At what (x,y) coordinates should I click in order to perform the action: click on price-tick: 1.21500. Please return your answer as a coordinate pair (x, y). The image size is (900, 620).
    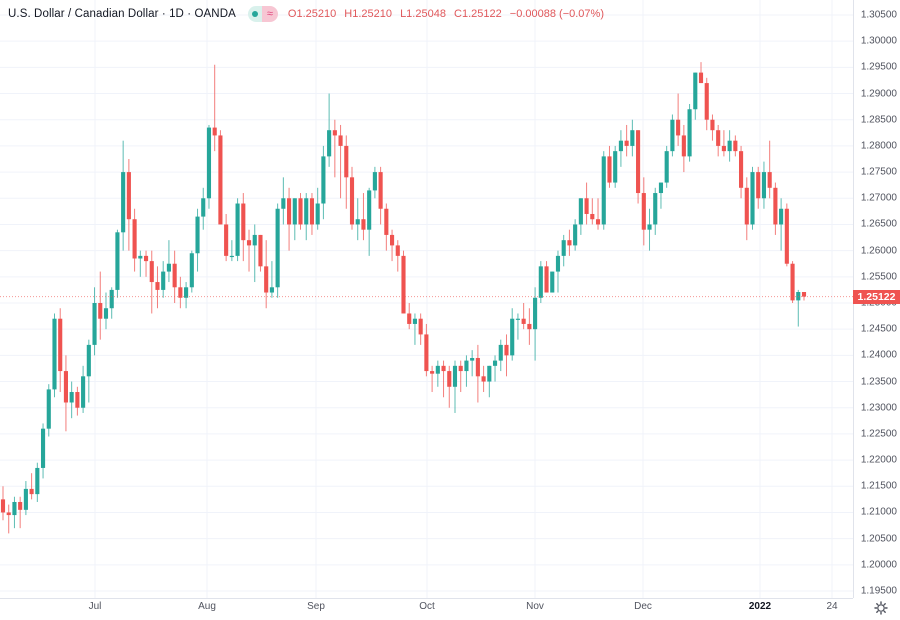
    Looking at the image, I should click on (878, 486).